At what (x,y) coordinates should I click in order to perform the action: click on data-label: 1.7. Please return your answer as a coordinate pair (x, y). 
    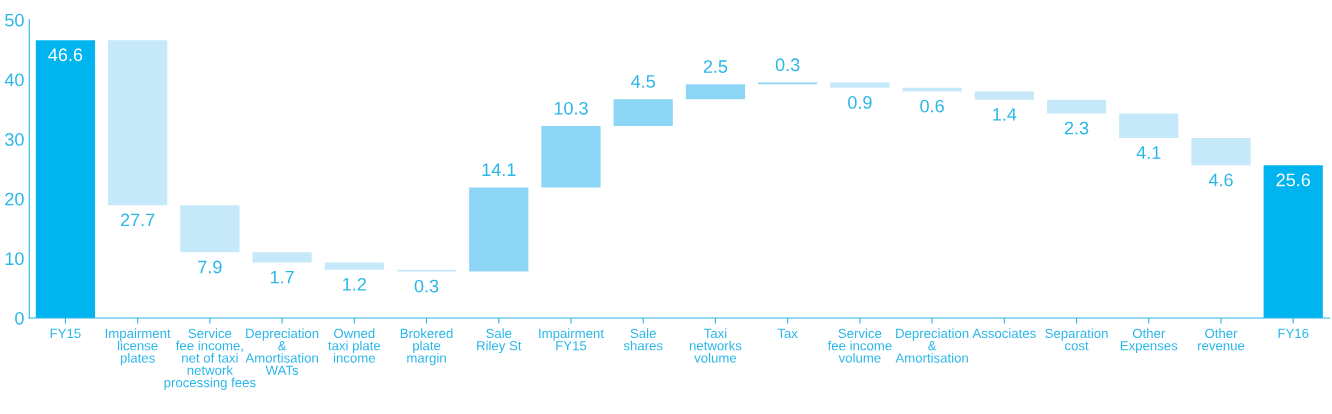
    Looking at the image, I should click on (282, 277).